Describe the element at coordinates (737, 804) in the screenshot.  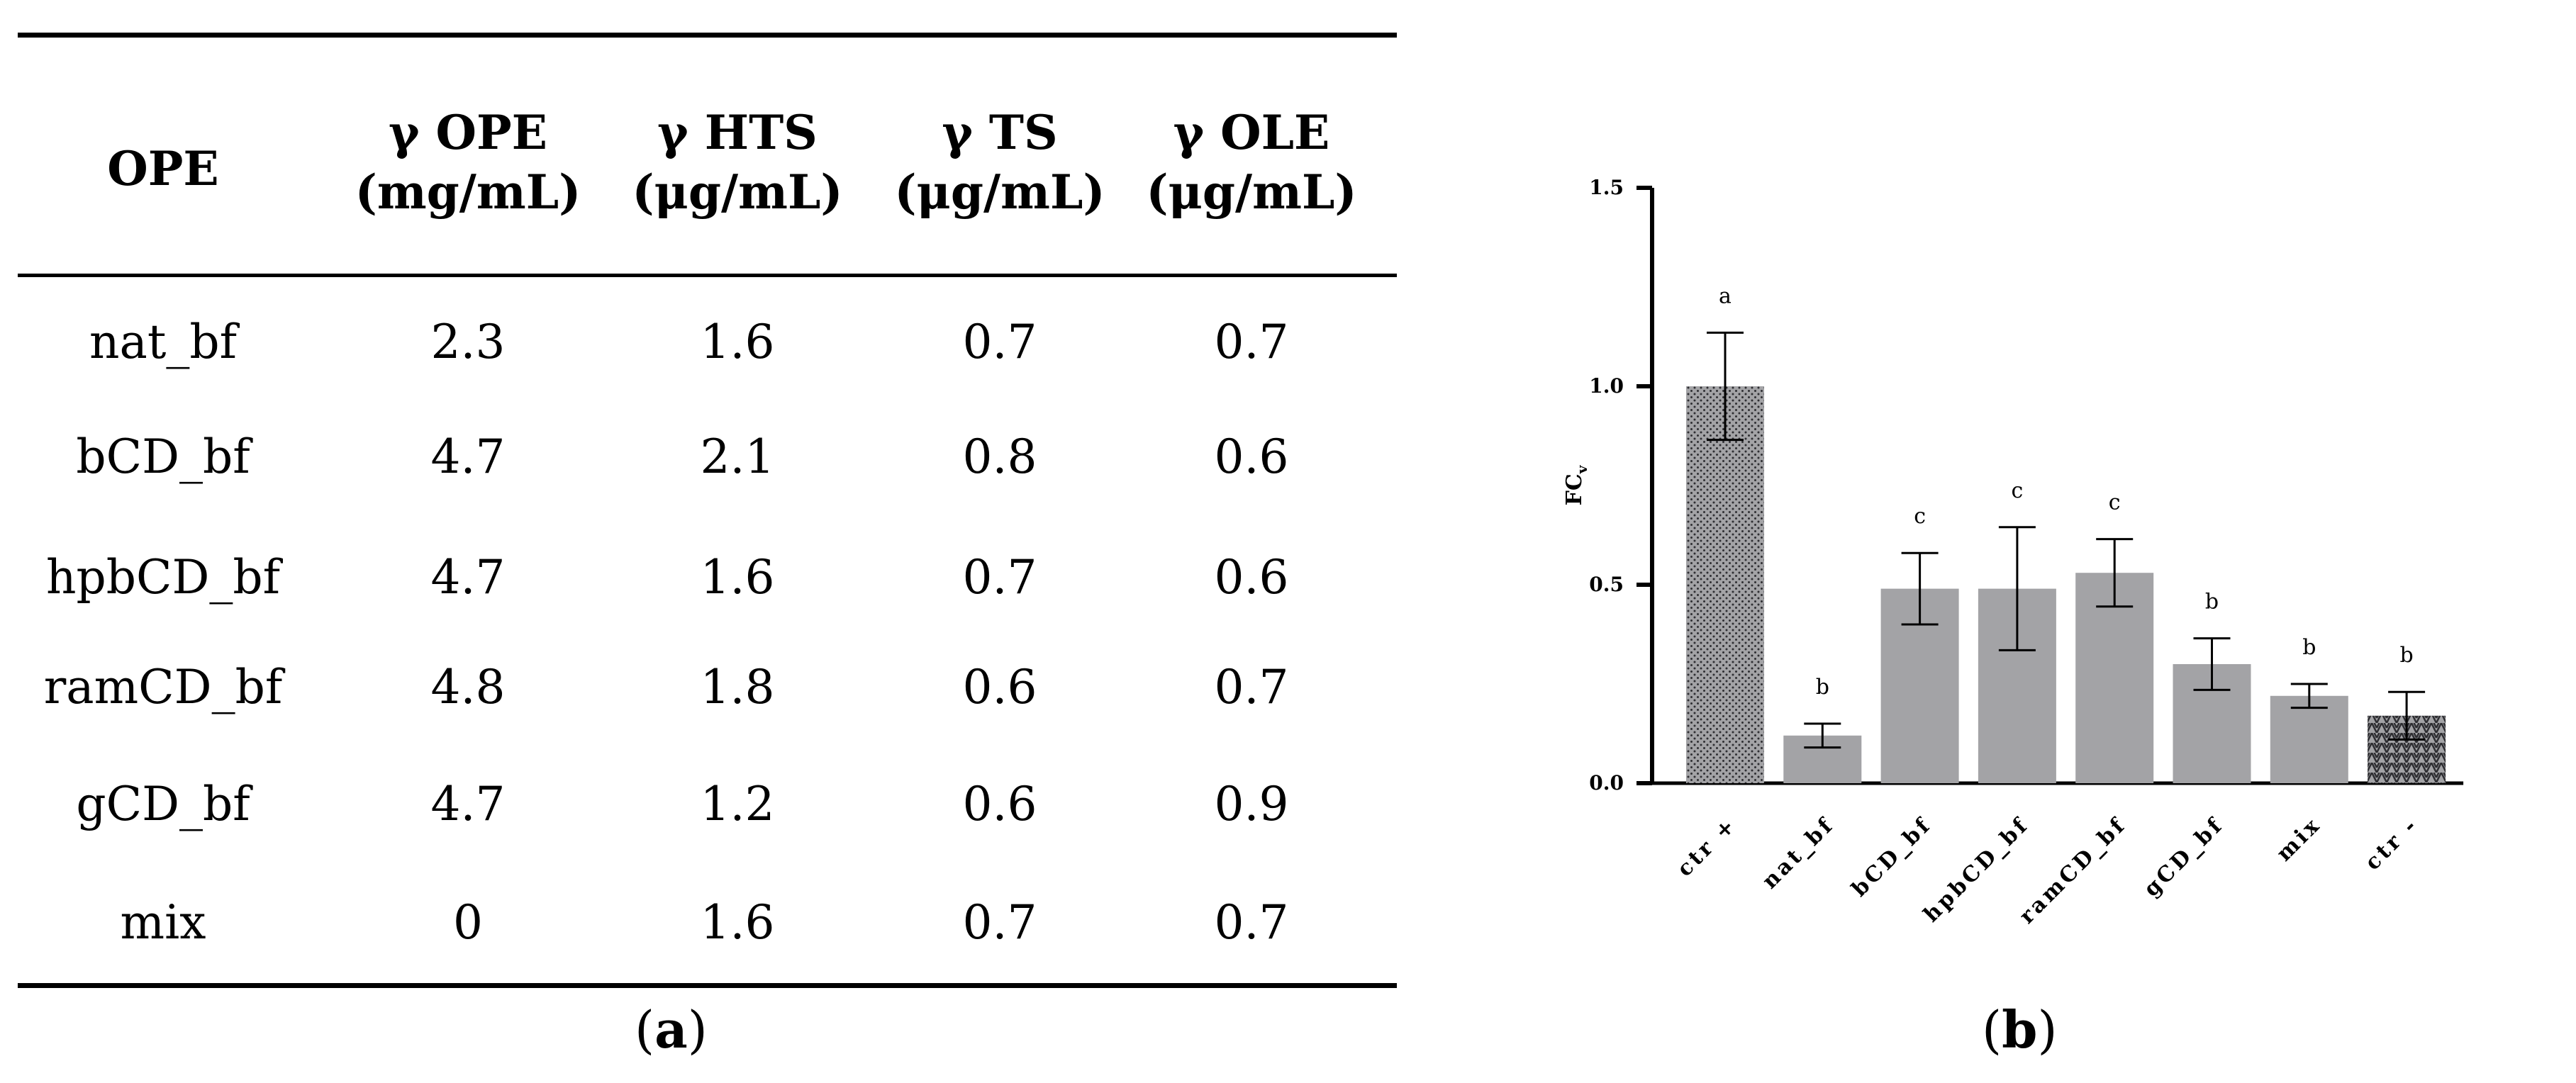
I see `cell-hts: 1.2` at that location.